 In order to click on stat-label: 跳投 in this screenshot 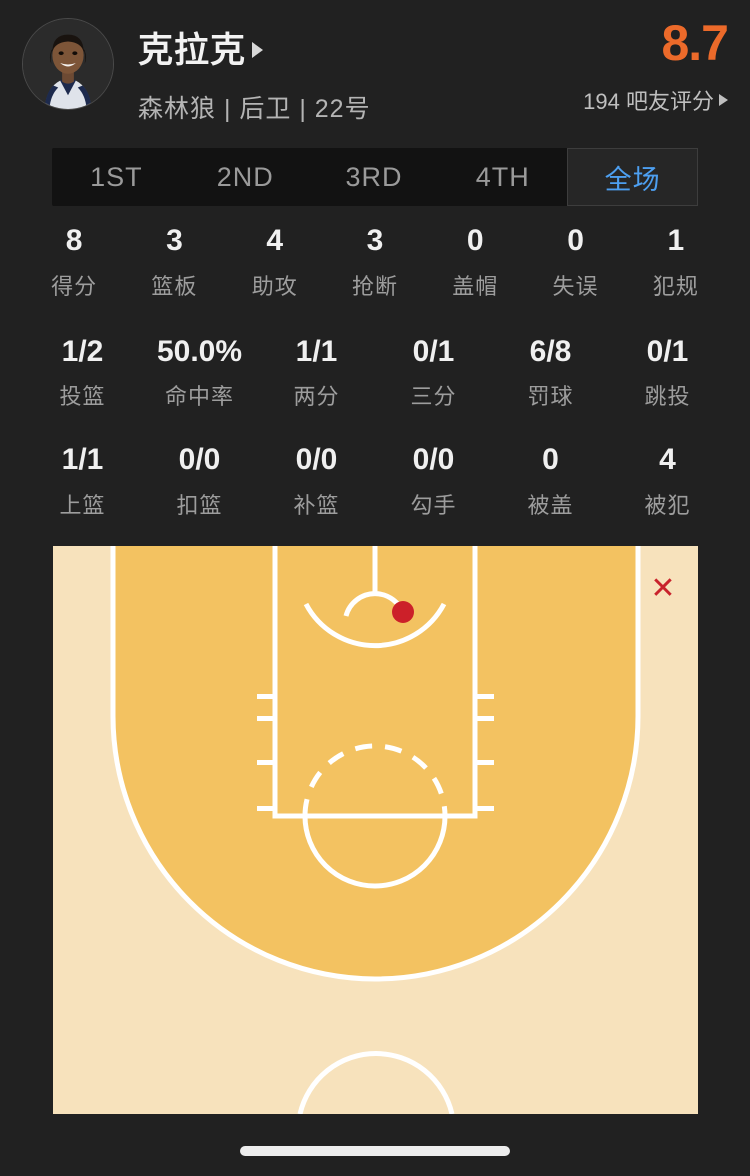, I will do `click(667, 396)`.